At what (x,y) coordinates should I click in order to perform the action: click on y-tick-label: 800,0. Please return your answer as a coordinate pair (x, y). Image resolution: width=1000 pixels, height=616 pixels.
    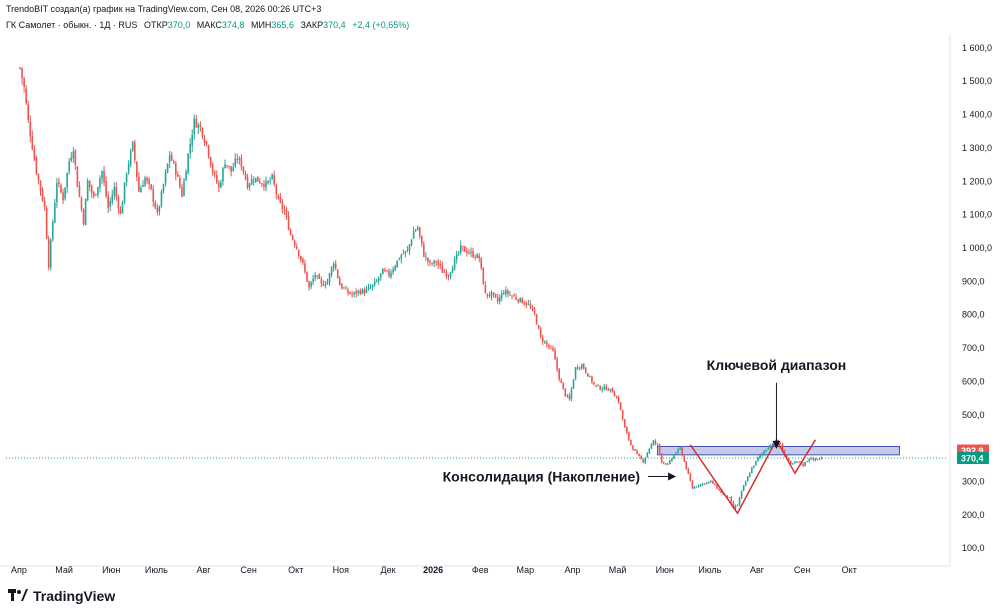
    Looking at the image, I should click on (973, 315).